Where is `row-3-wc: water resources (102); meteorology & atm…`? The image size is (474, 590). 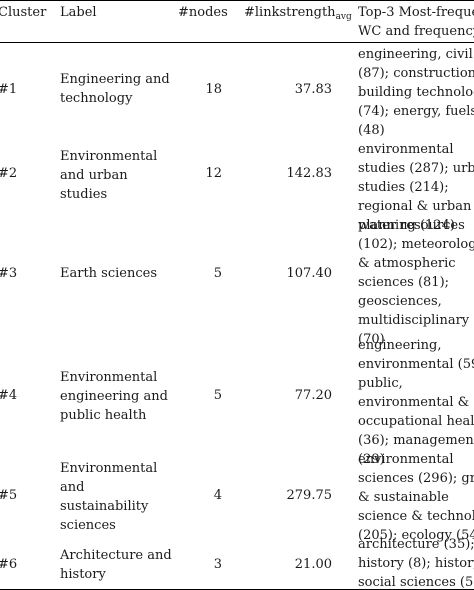 row-3-wc: water resources (102); meteorology & atm… is located at coordinates (416, 282).